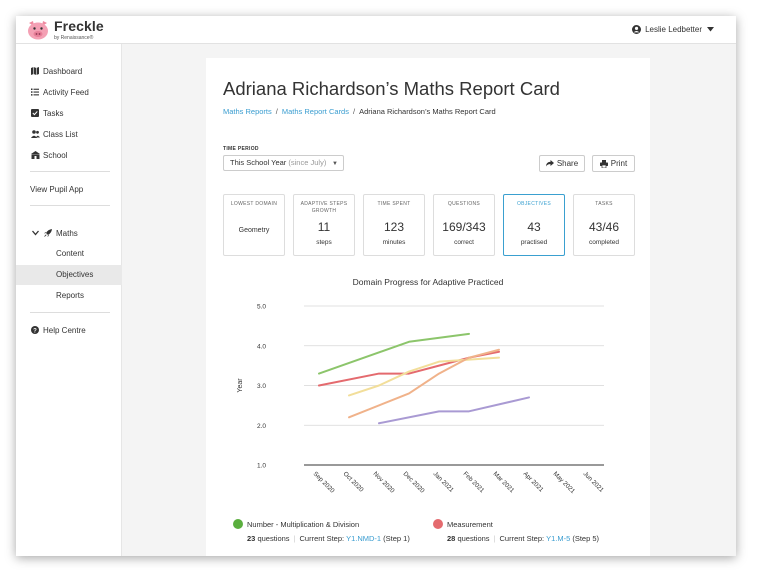  Describe the element at coordinates (364, 538) in the screenshot. I see `legend-step-code-link: Y1.NMD-1` at that location.